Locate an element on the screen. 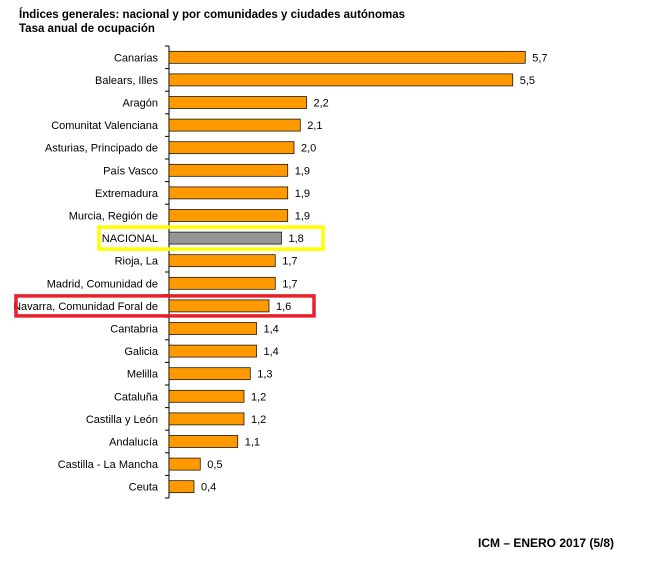 The image size is (657, 564). value-label: 1,6 is located at coordinates (283, 307).